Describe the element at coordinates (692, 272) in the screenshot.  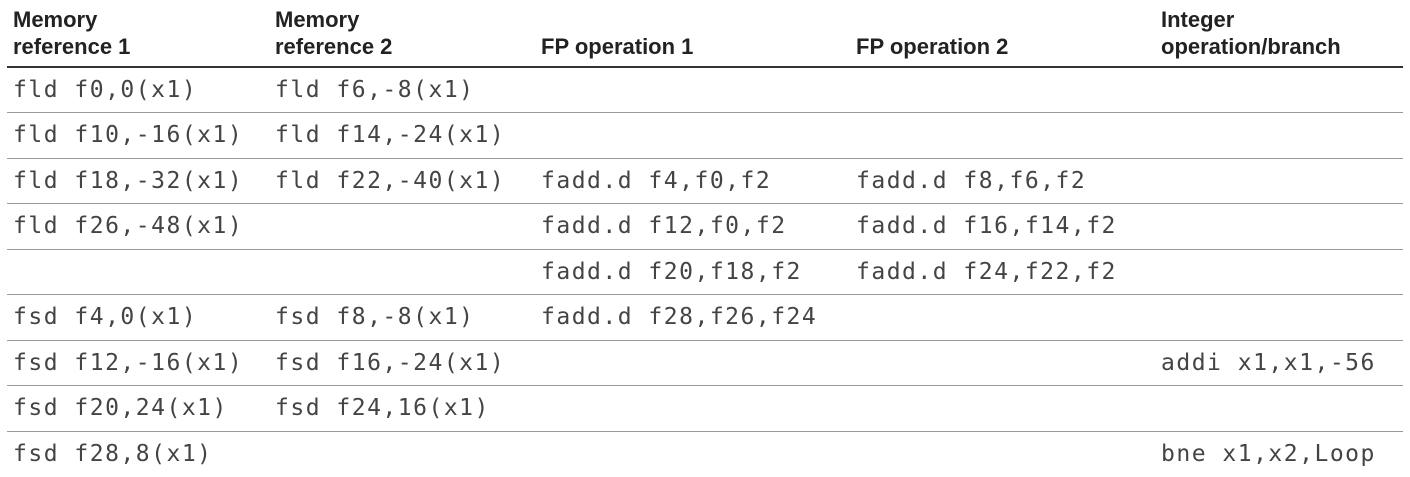
I see `table-cell: fadd.d f20,f18,f2` at that location.